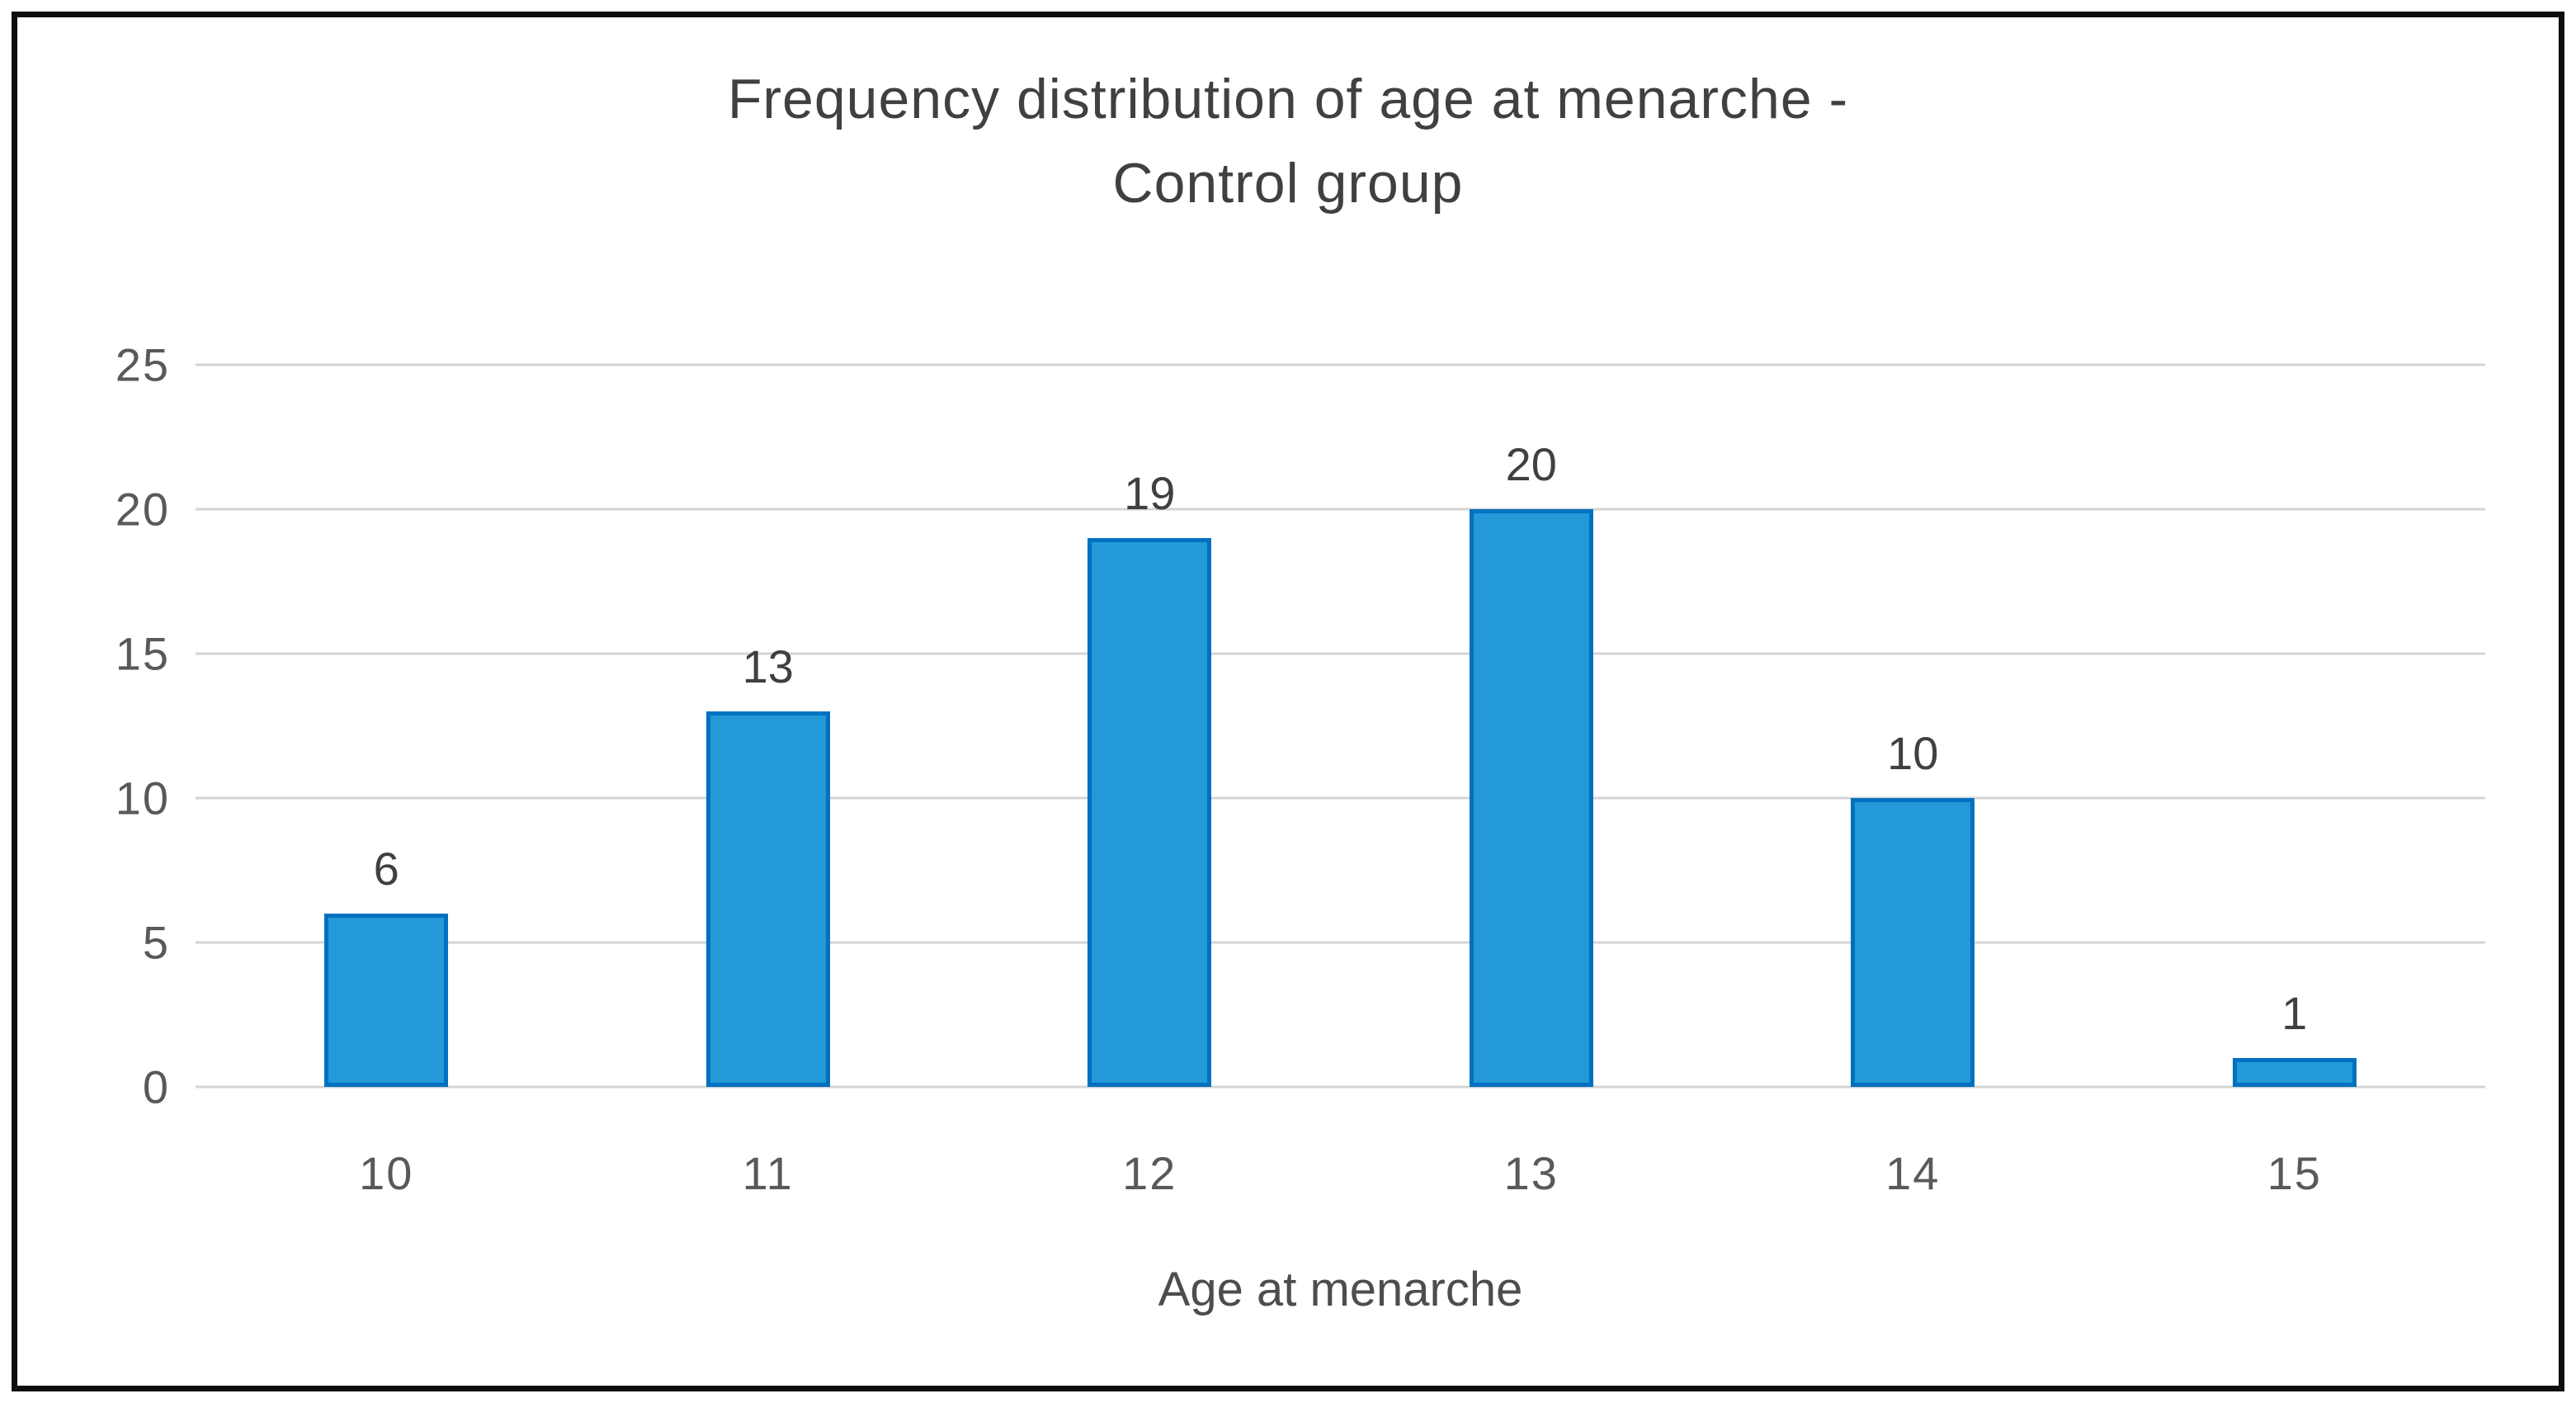 The width and height of the screenshot is (2576, 1403). Describe the element at coordinates (2294, 1013) in the screenshot. I see `bar-value-label: 1` at that location.